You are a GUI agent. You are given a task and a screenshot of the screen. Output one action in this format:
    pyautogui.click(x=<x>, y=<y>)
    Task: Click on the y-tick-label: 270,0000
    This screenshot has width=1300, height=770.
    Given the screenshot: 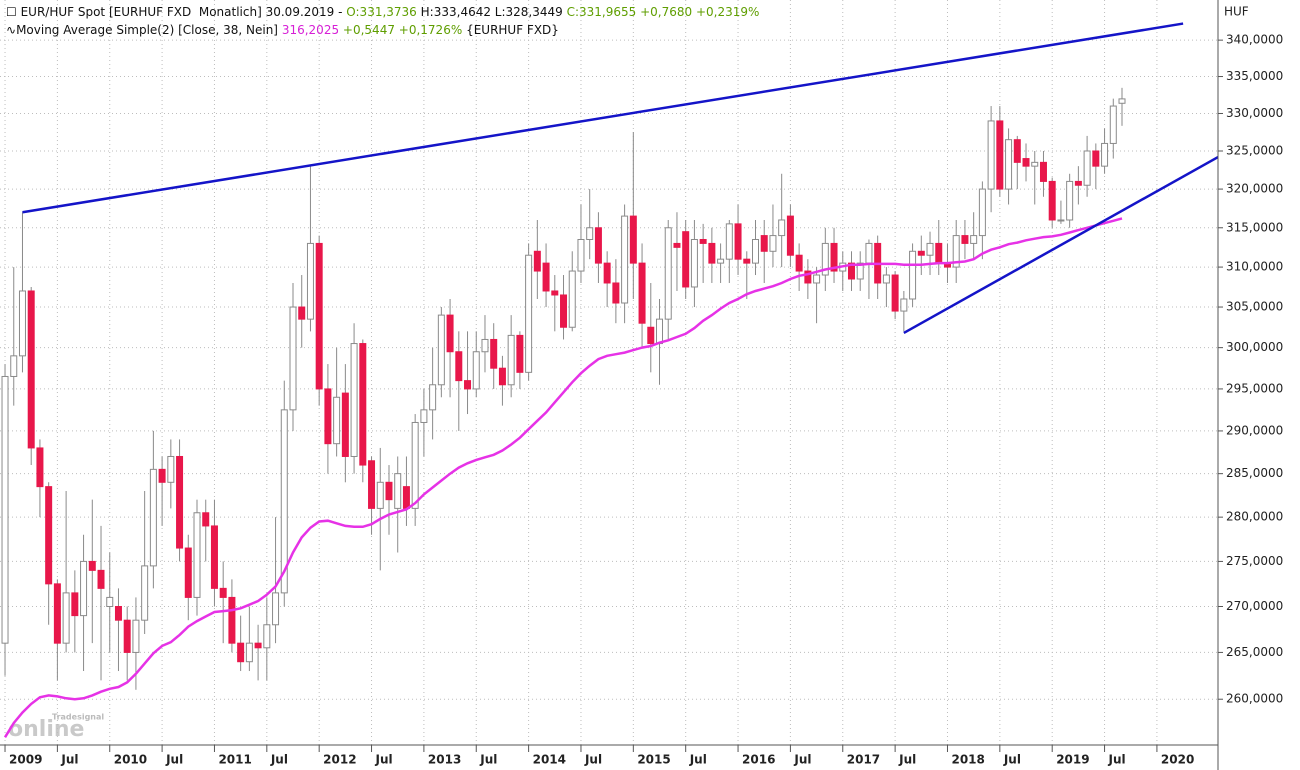 What is the action you would take?
    pyautogui.click(x=1254, y=606)
    